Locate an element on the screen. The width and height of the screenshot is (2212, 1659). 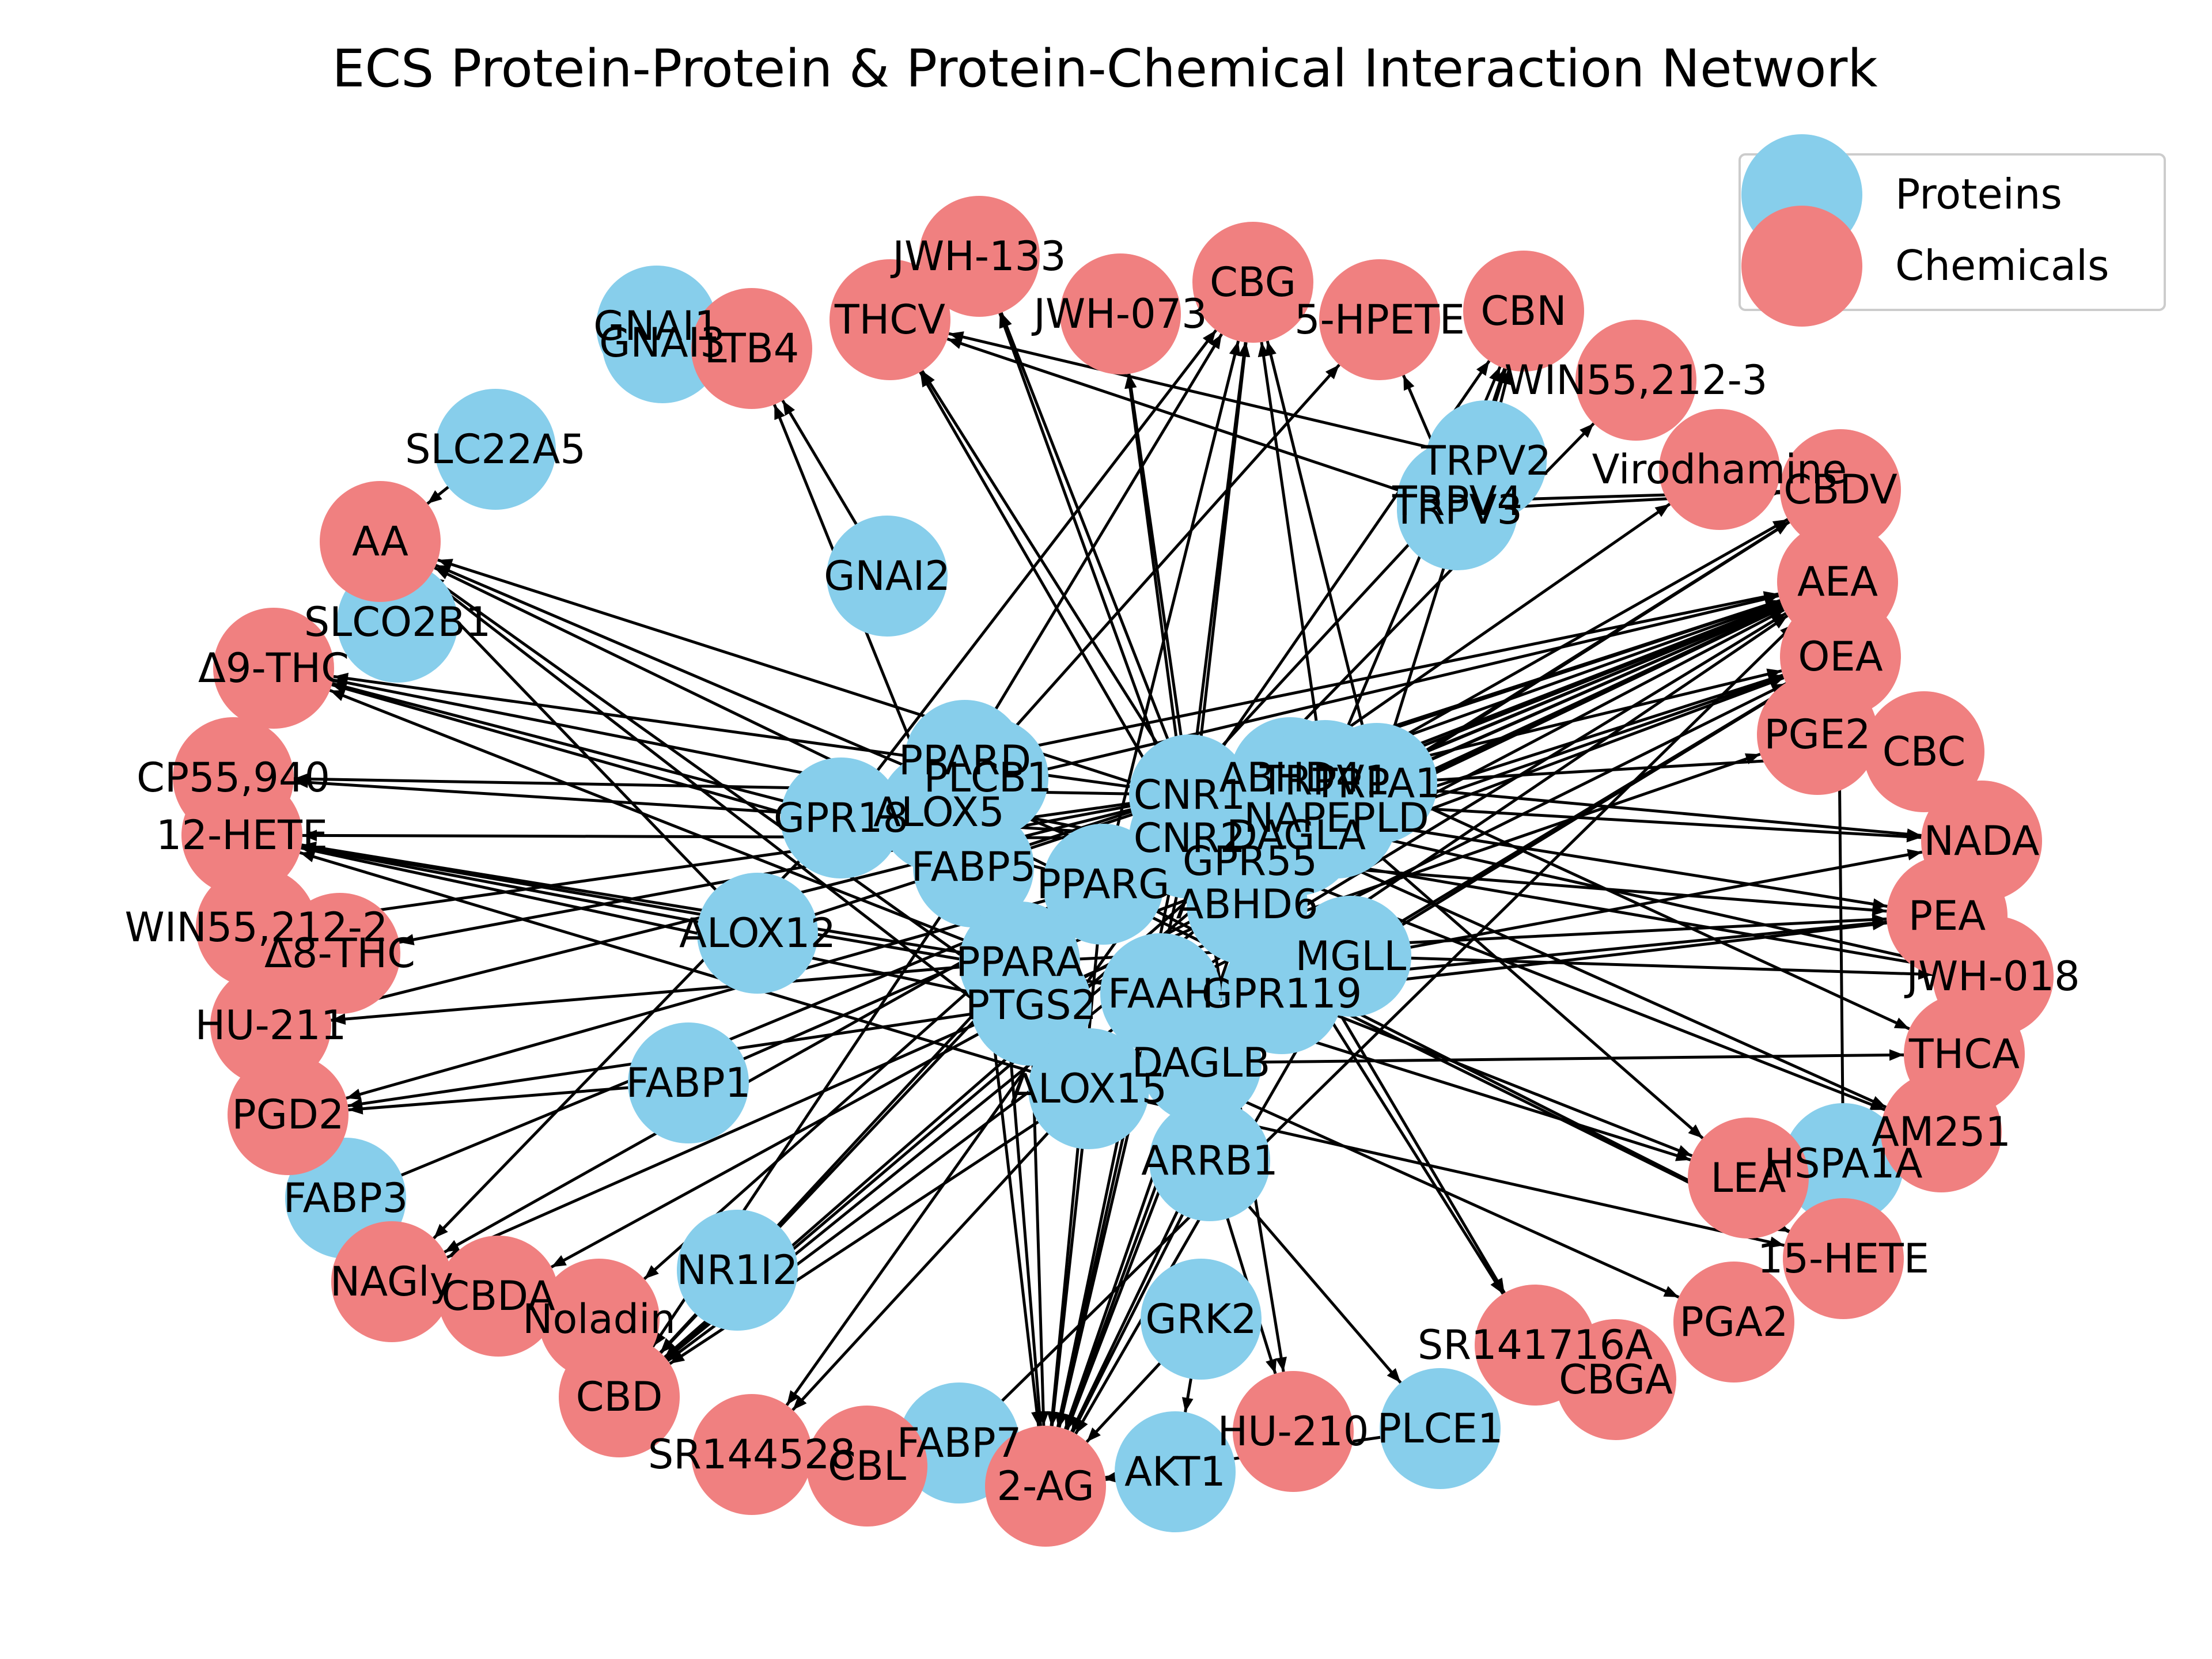
node-label-ltb4: LTB4 is located at coordinates (752, 348).